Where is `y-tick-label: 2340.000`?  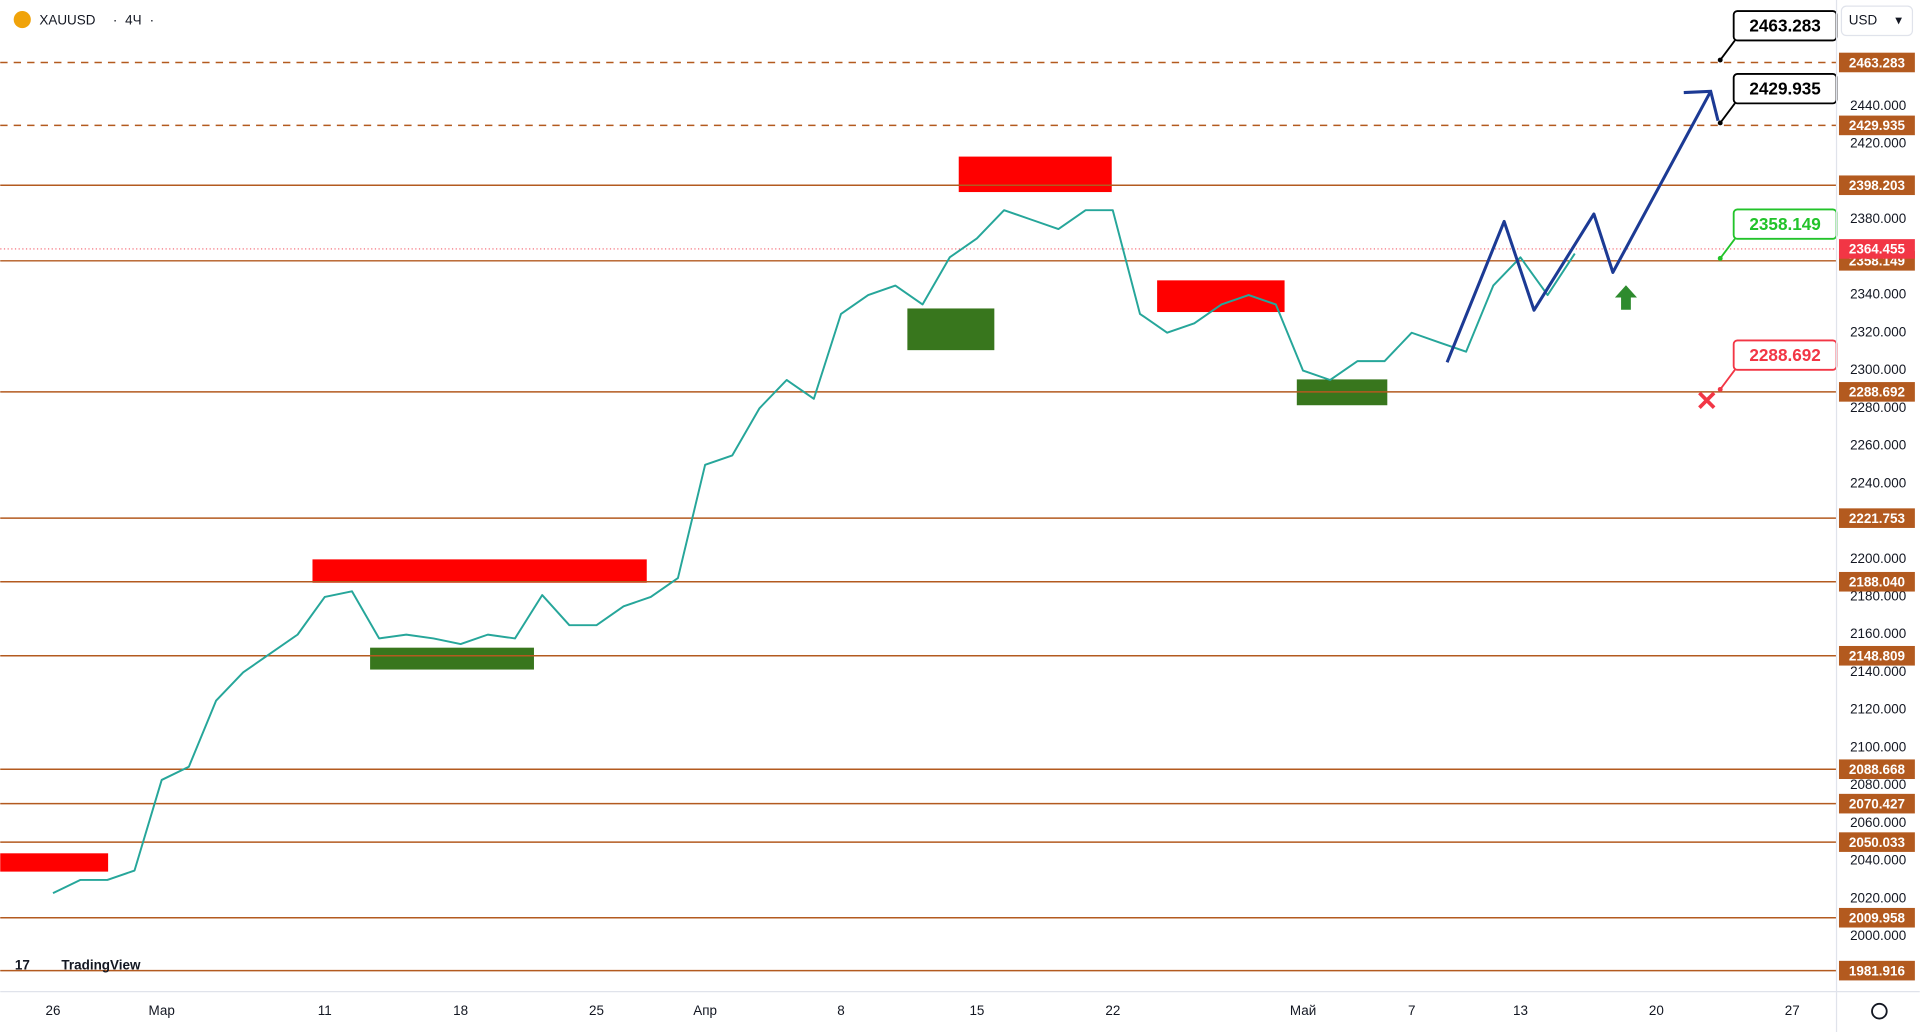
y-tick-label: 2340.000 is located at coordinates (1878, 294).